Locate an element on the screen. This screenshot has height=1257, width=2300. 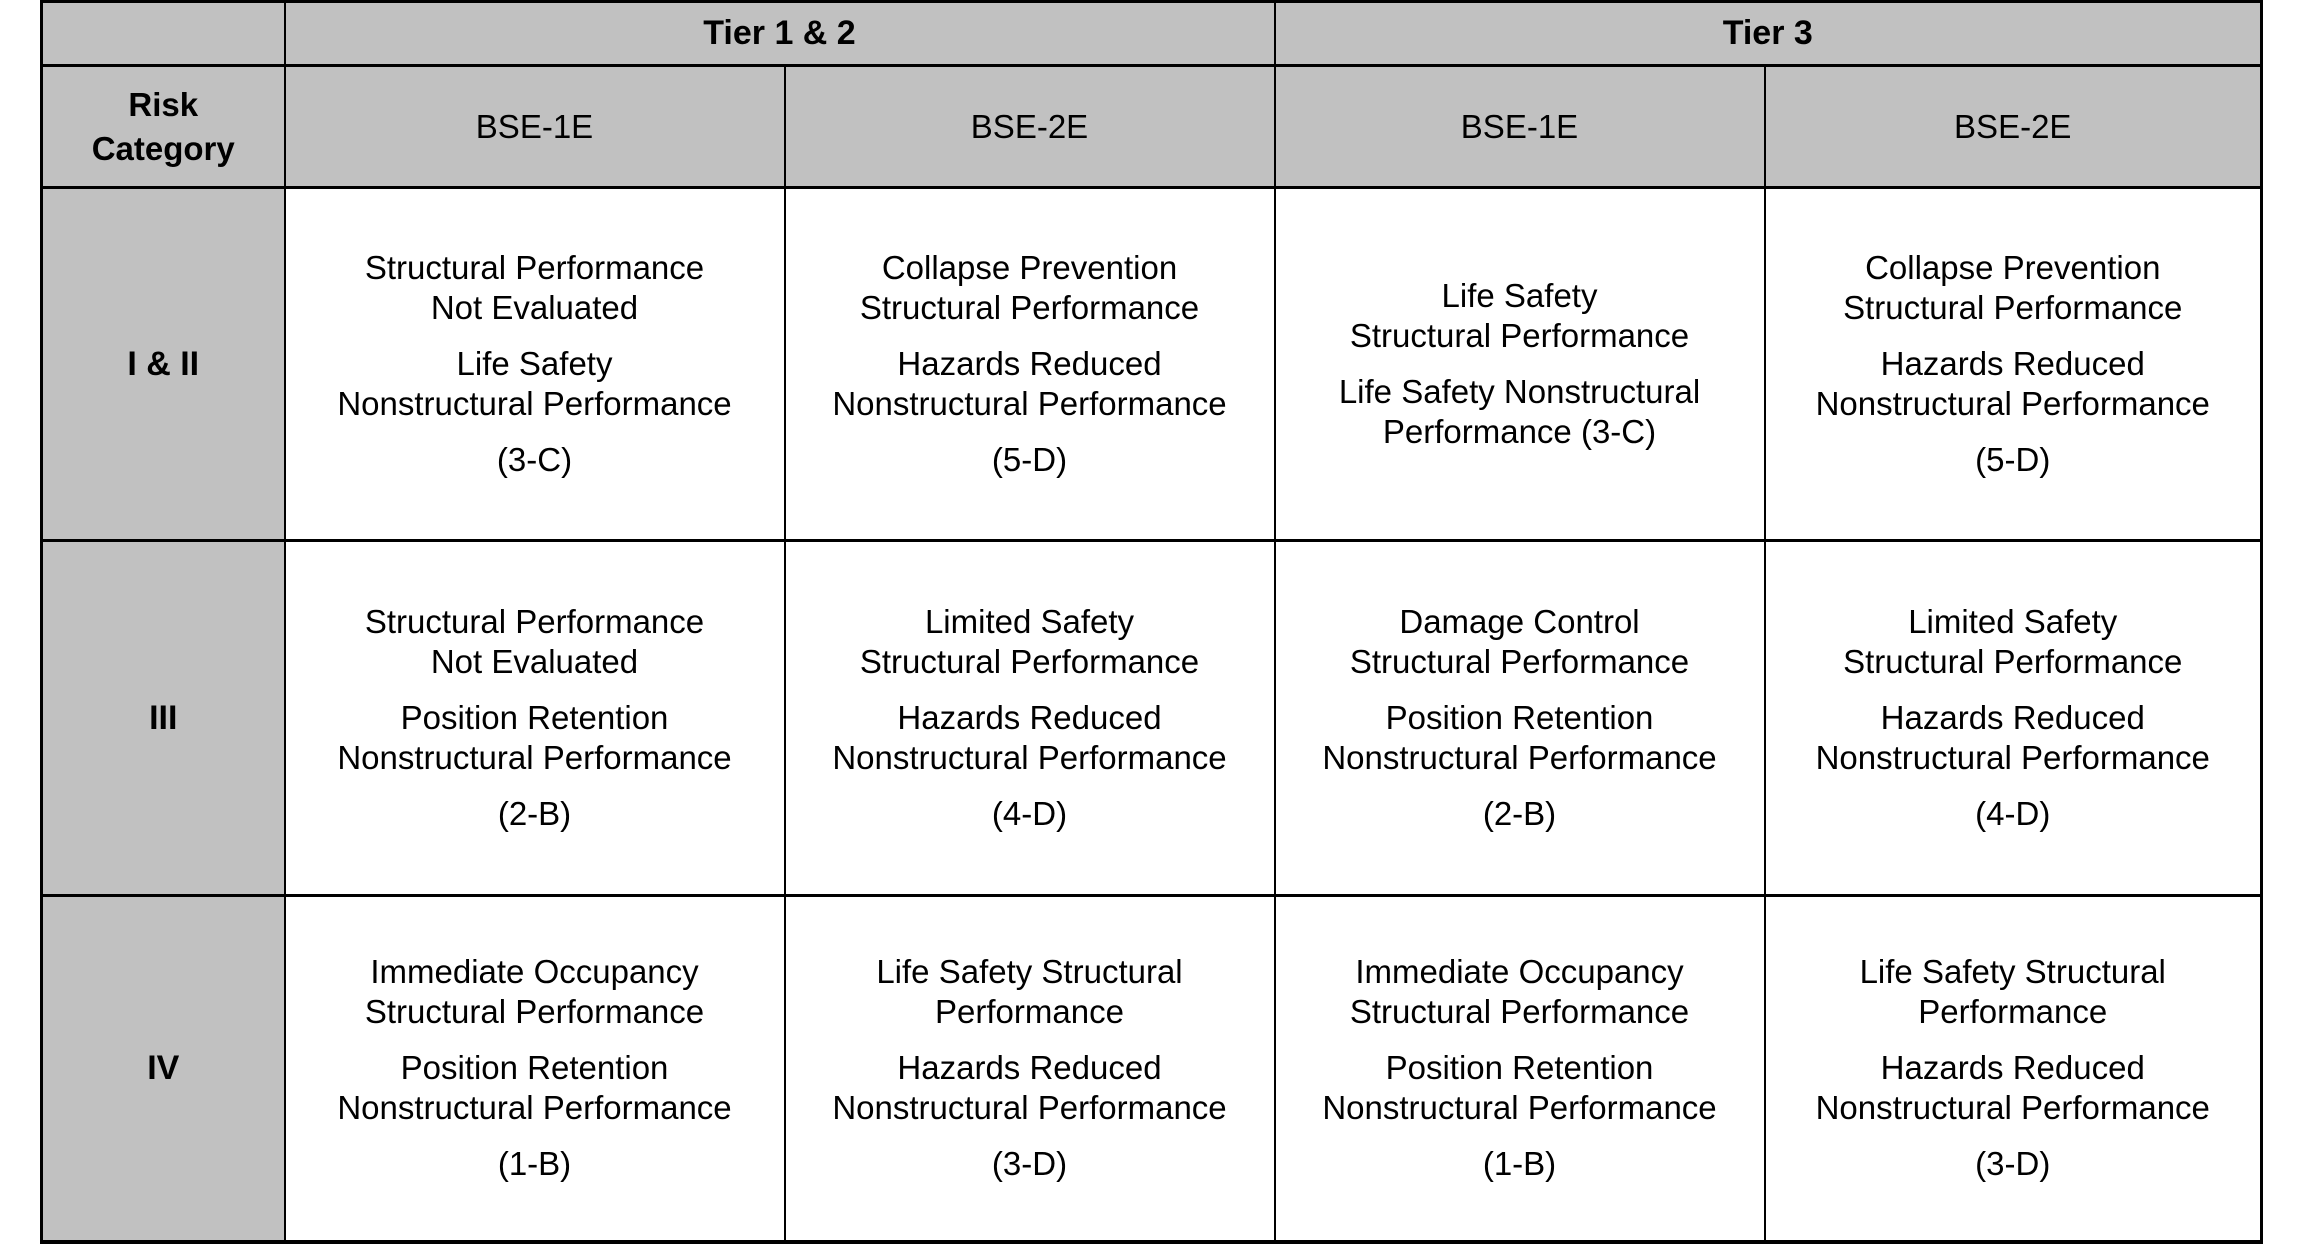
objective-paragraph: Life Safety Nonstructural Performance is located at coordinates (535, 384).